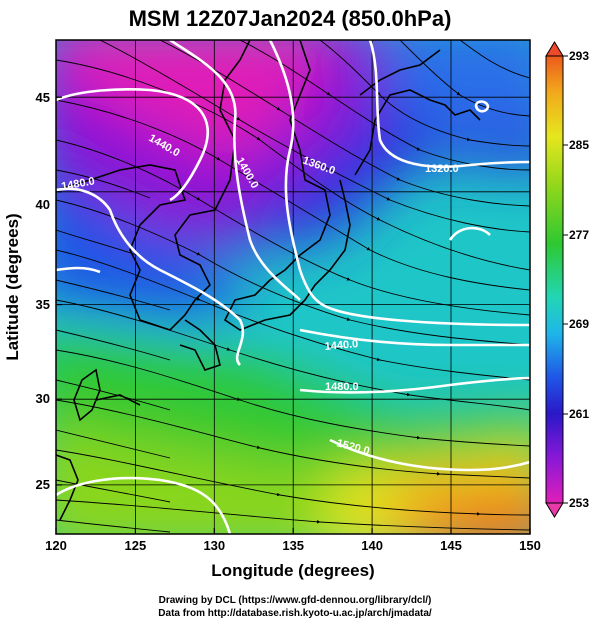 The image size is (599, 625). Describe the element at coordinates (530, 545) in the screenshot. I see `x-tick-label: 150` at that location.